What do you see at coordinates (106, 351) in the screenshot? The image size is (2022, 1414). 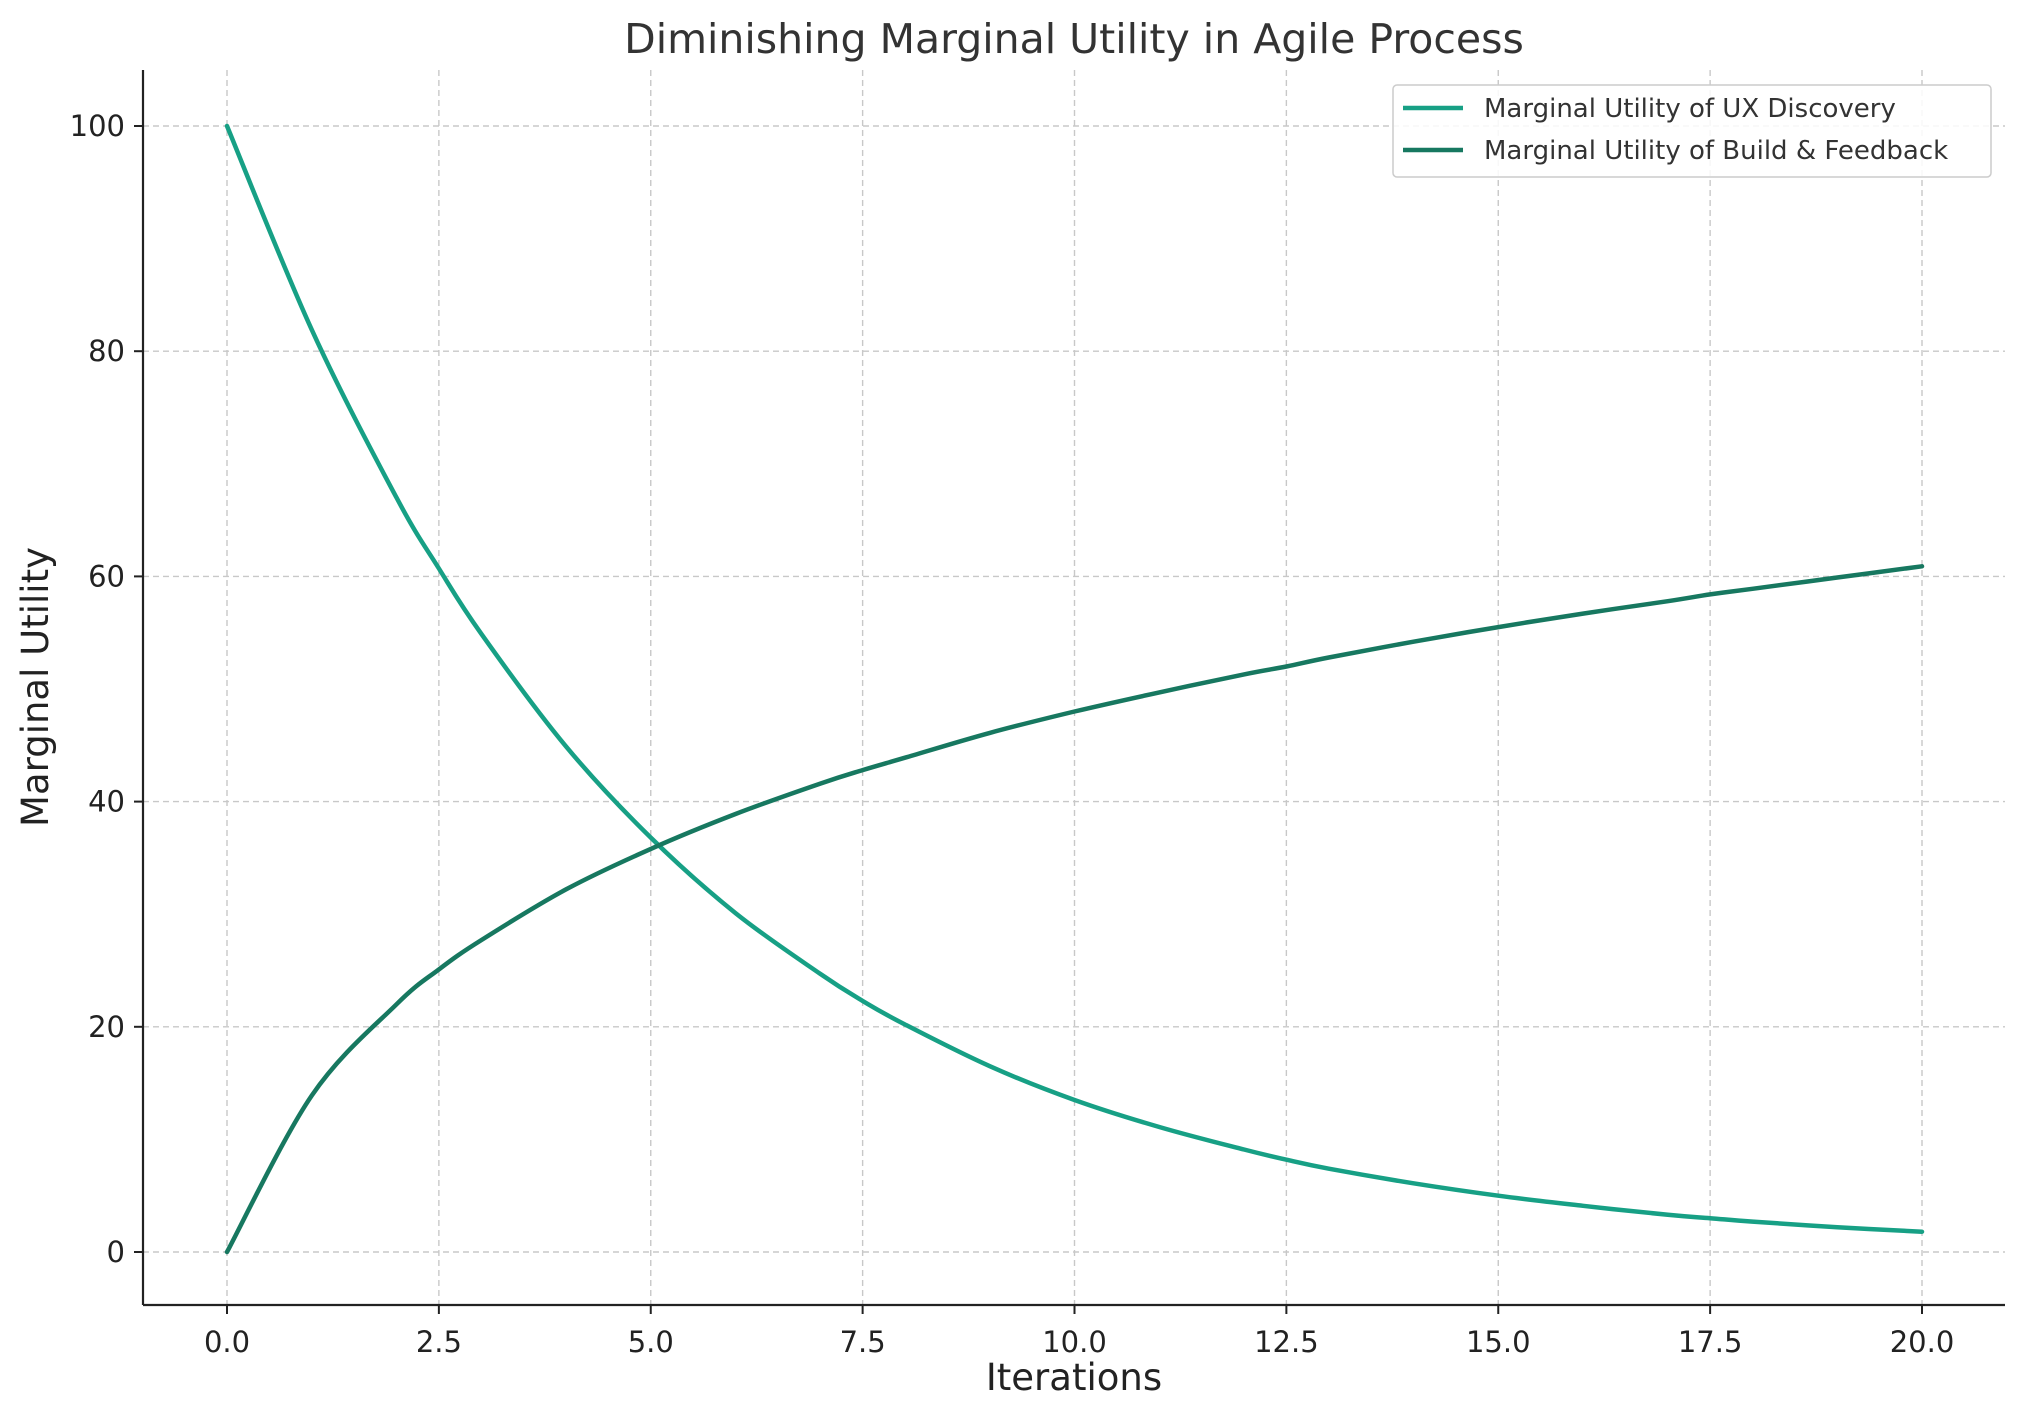 I see `y-tick-label: 80` at bounding box center [106, 351].